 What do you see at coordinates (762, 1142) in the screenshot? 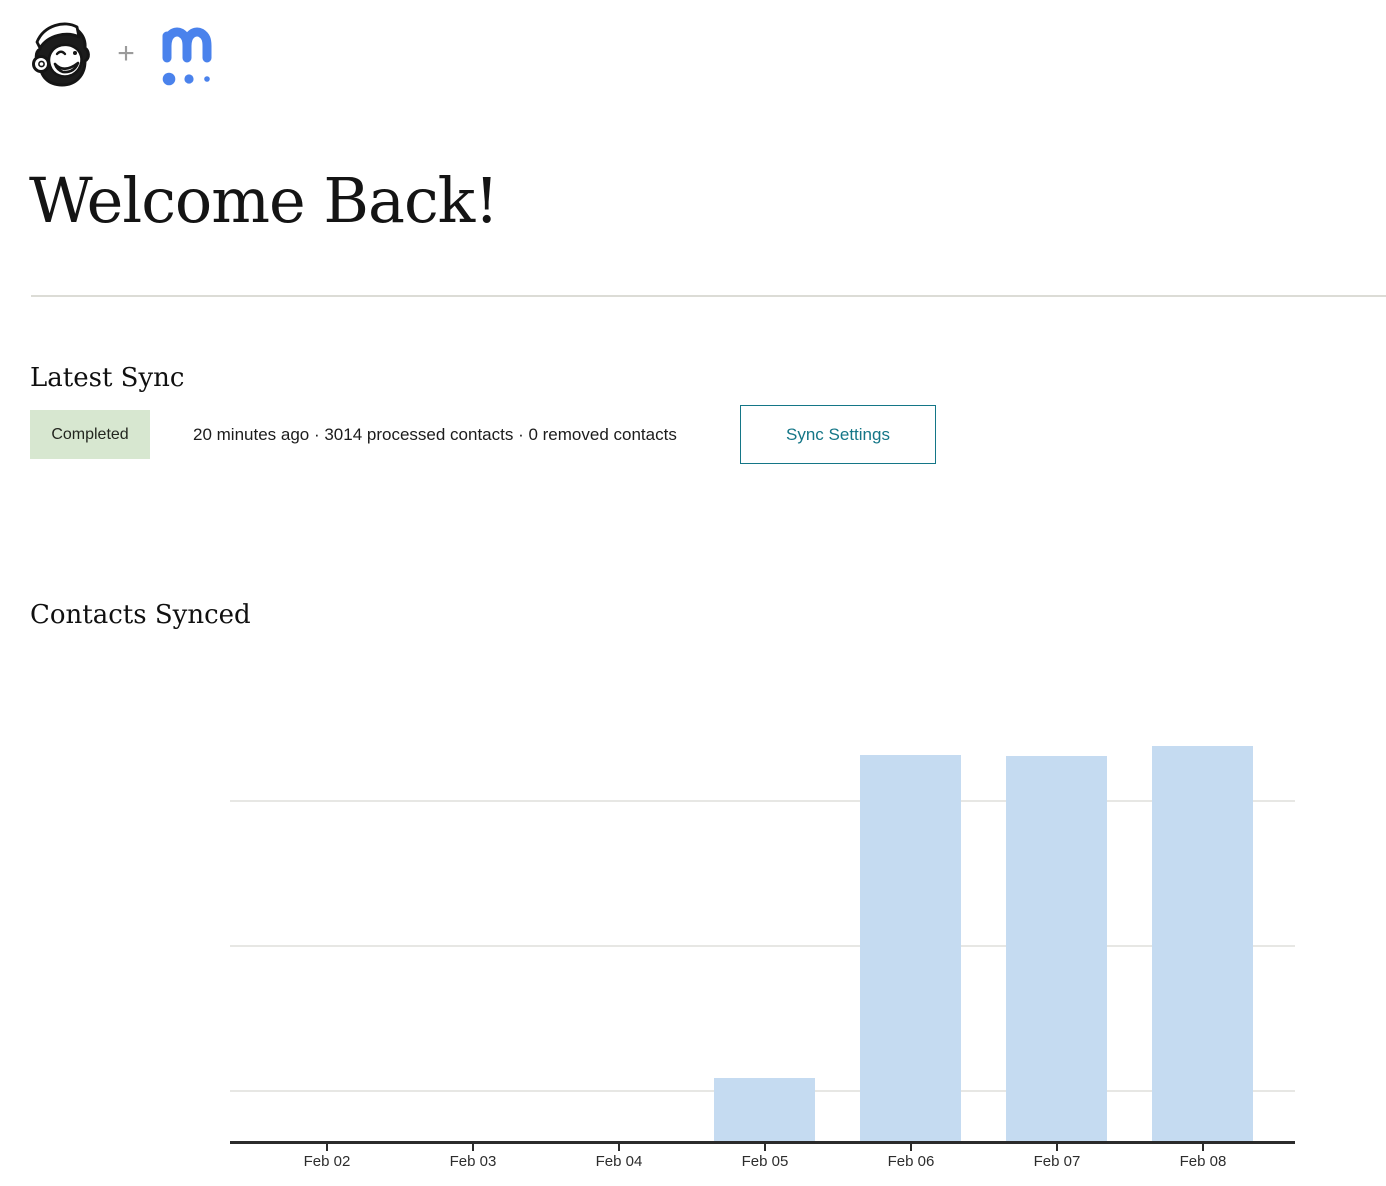
I see `chart-x-axis-line` at bounding box center [762, 1142].